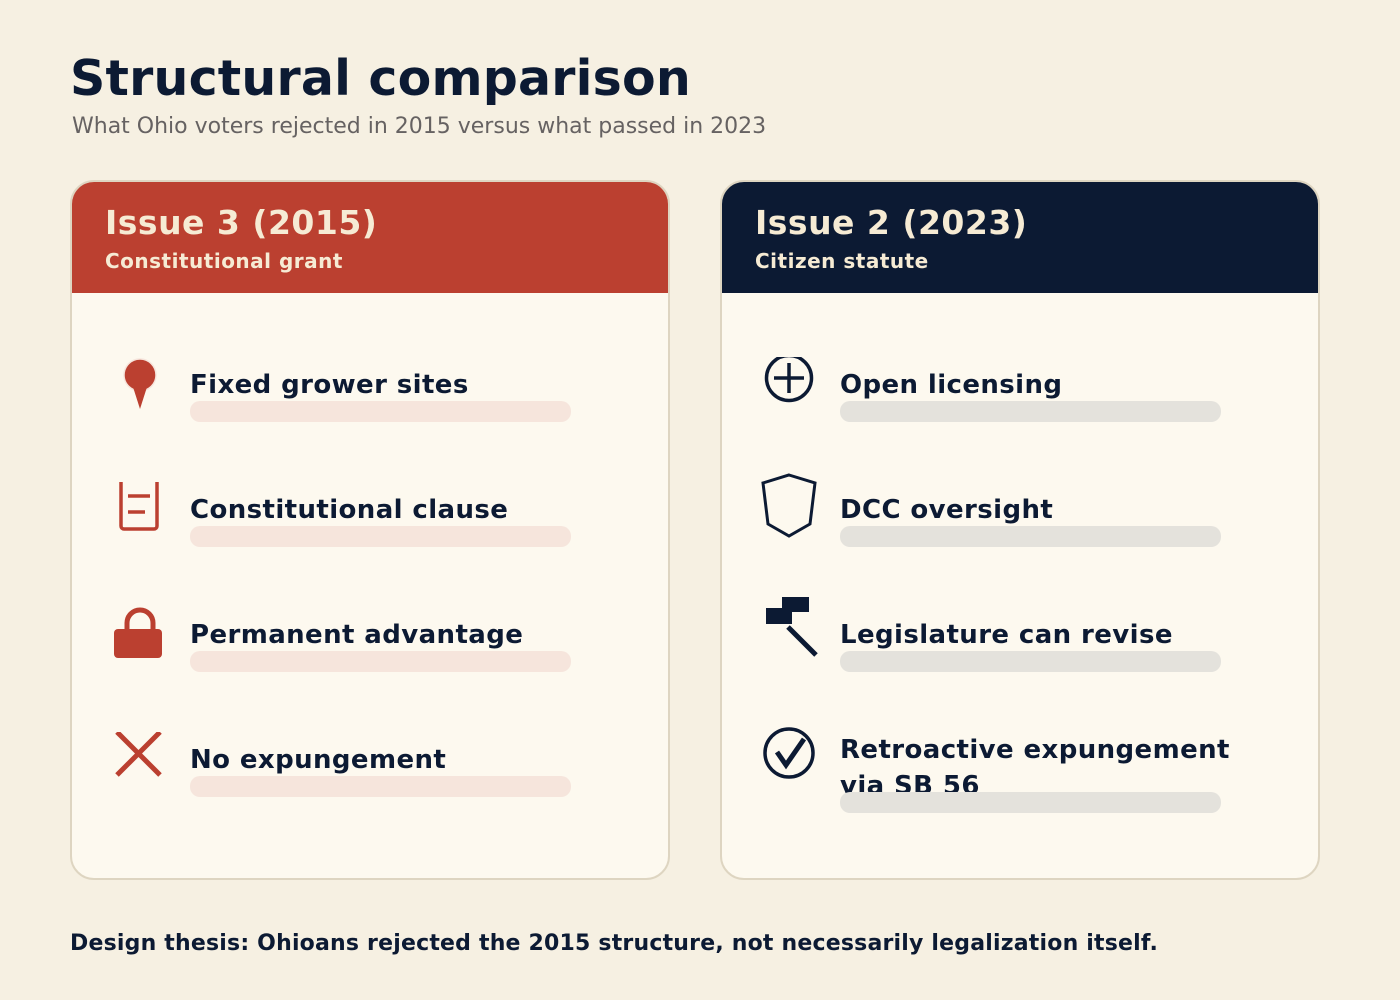  I want to click on list-item-constitutional-clause: Constitutional clause, so click(370, 537).